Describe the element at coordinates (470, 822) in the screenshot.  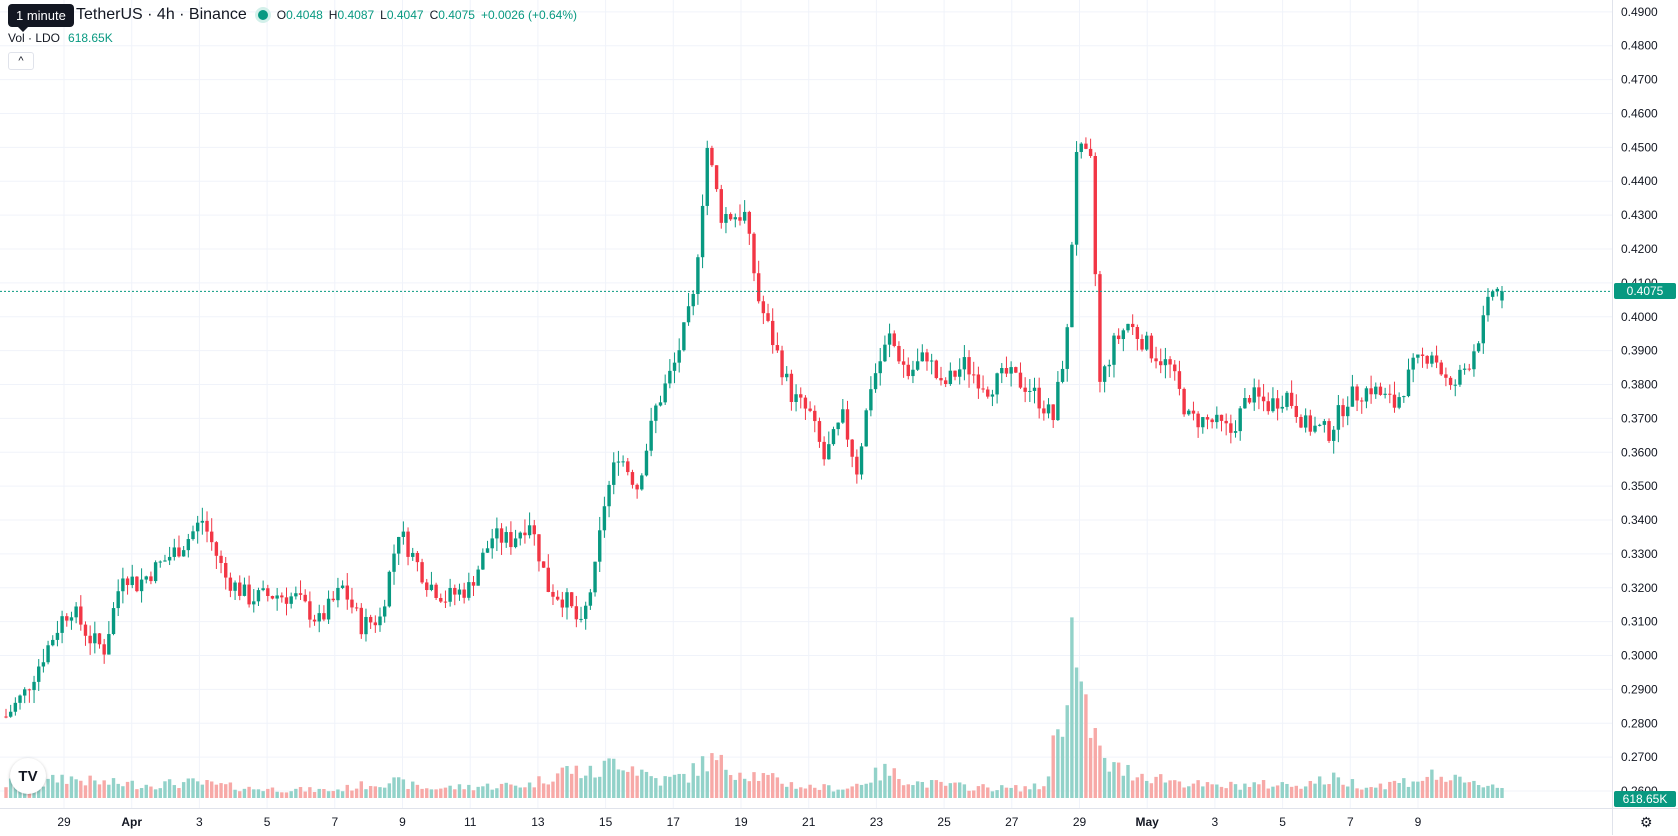
I see `time-tick-label: 11` at that location.